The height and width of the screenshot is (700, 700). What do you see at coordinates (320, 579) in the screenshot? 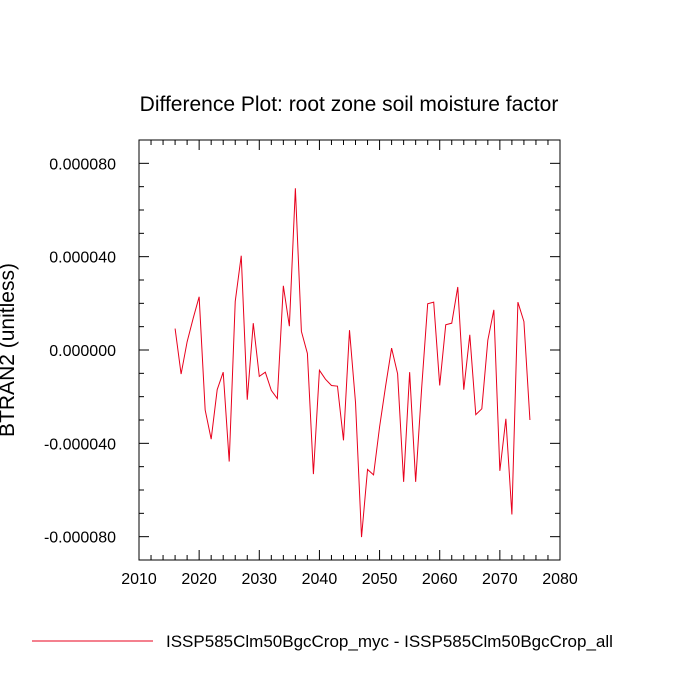
I see `x-tick-label: 2040` at bounding box center [320, 579].